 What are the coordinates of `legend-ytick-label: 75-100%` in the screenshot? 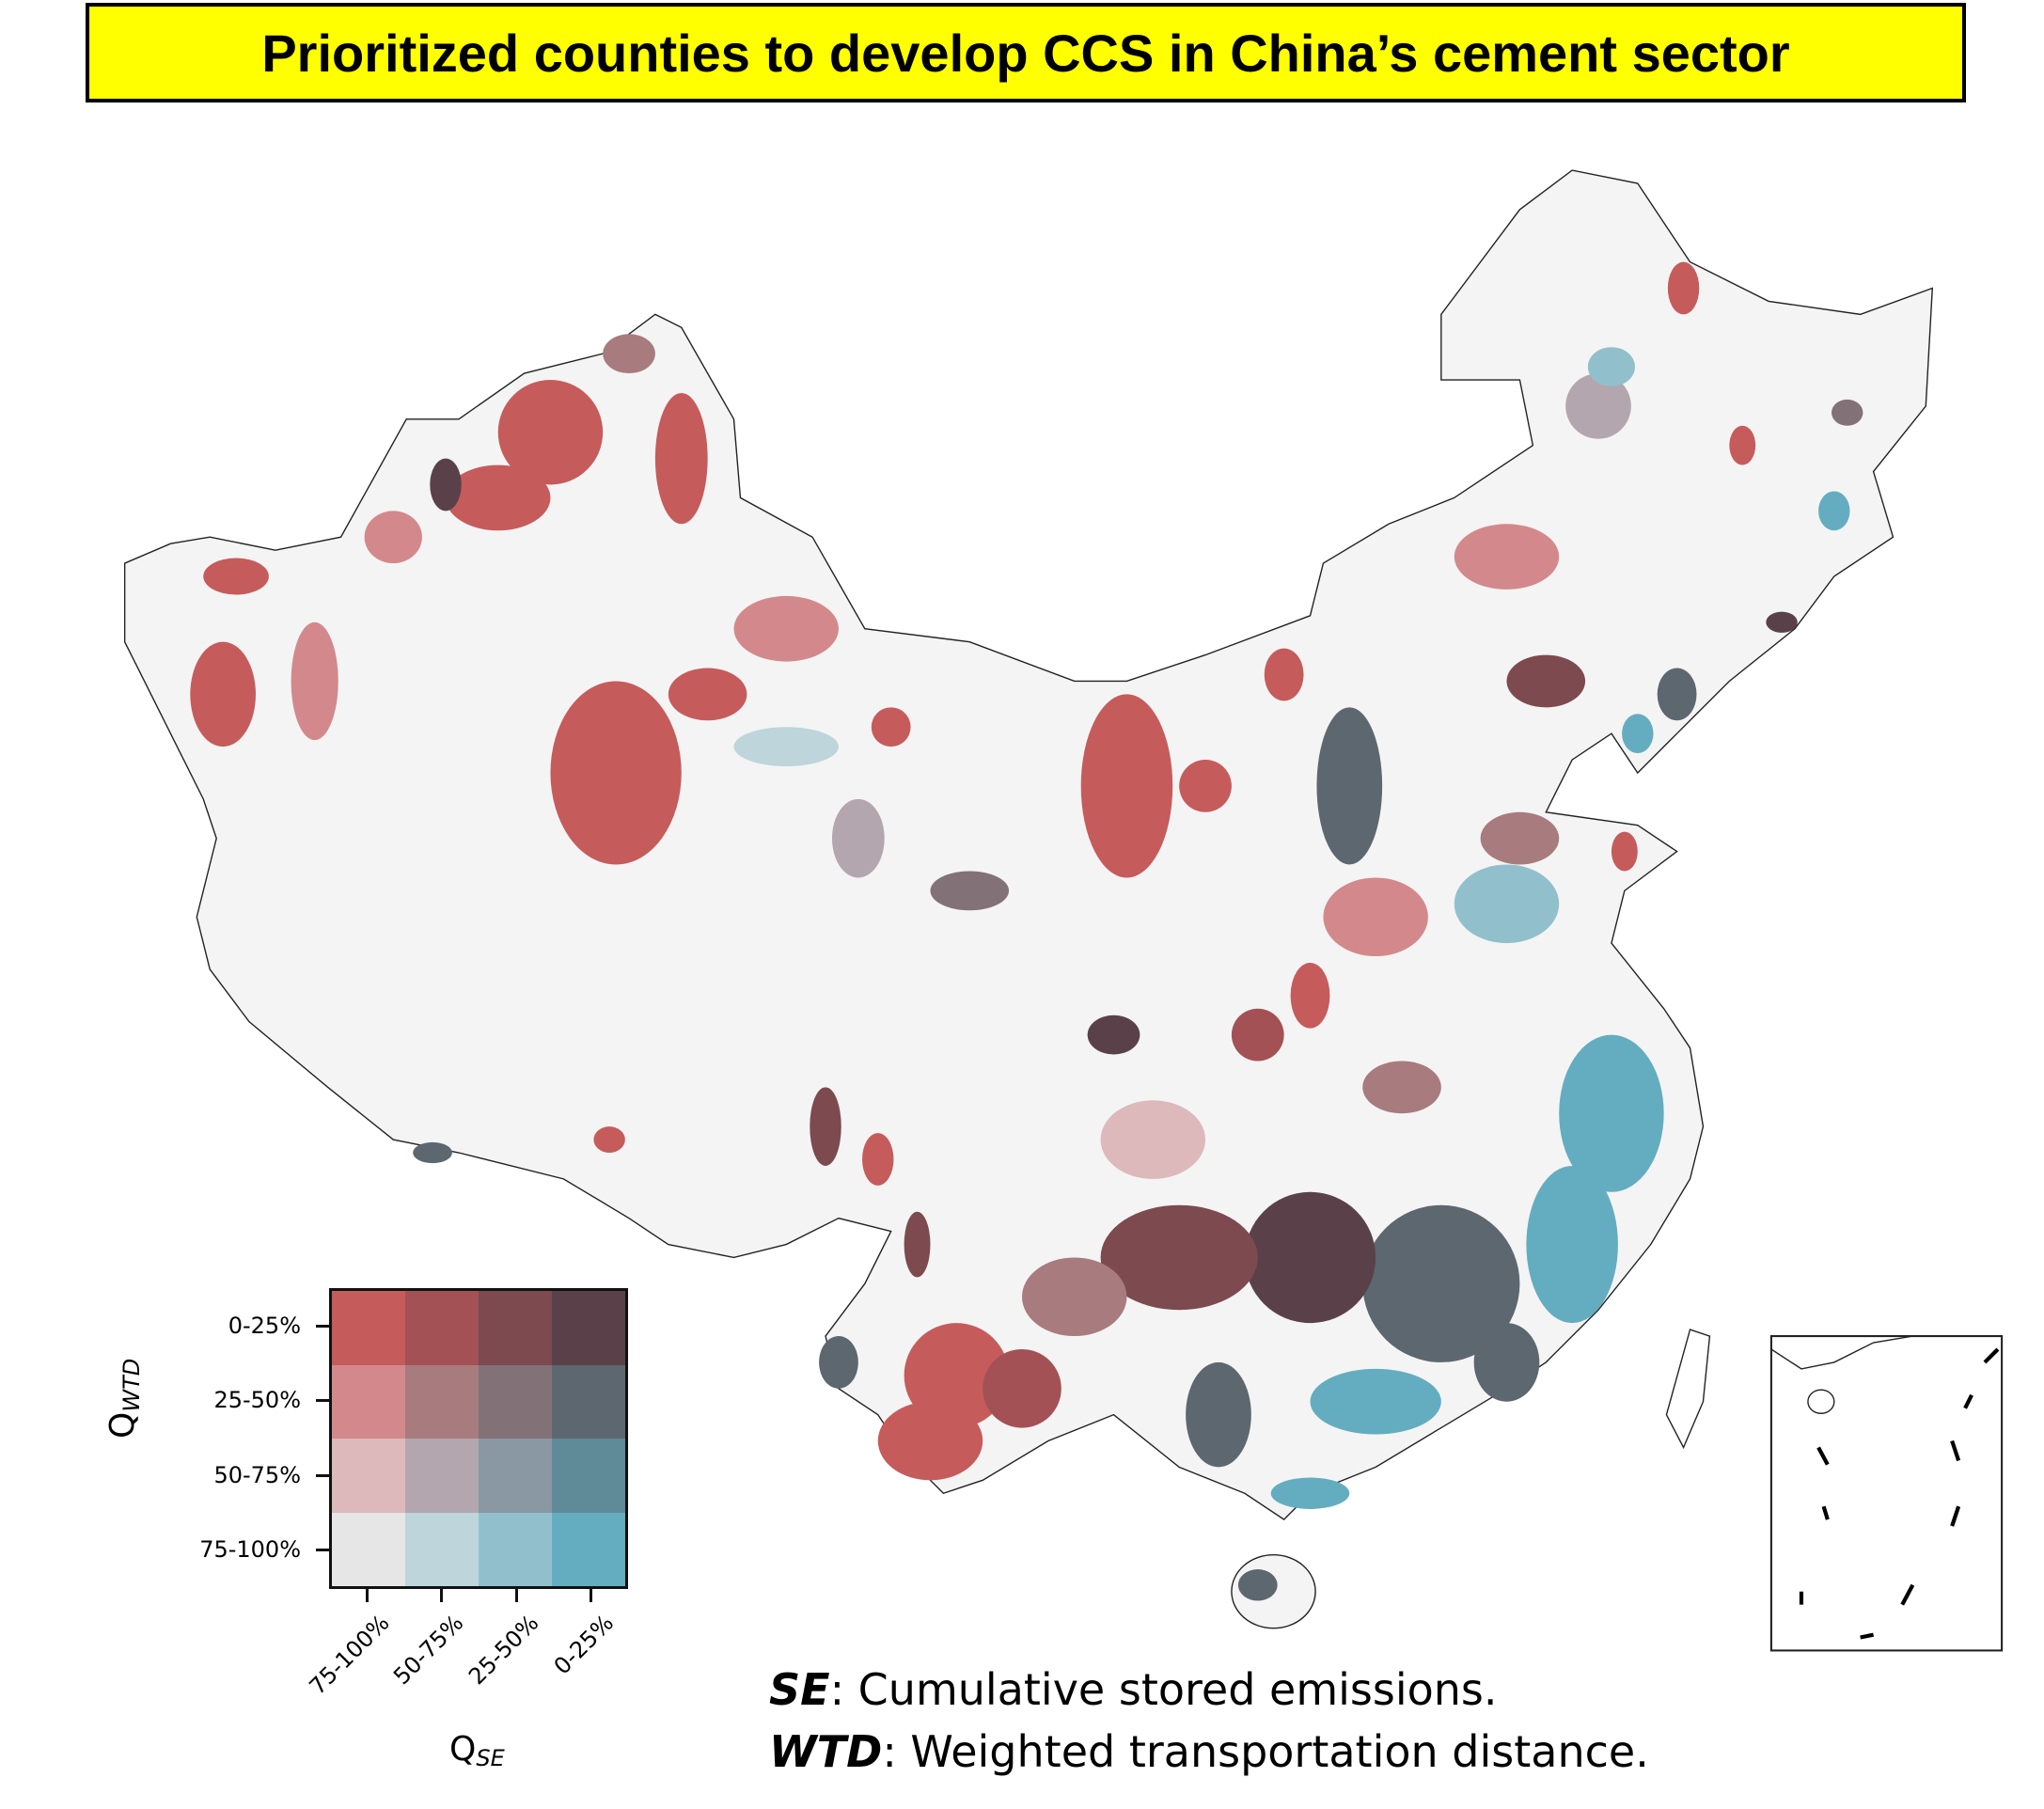 It's located at (250, 1550).